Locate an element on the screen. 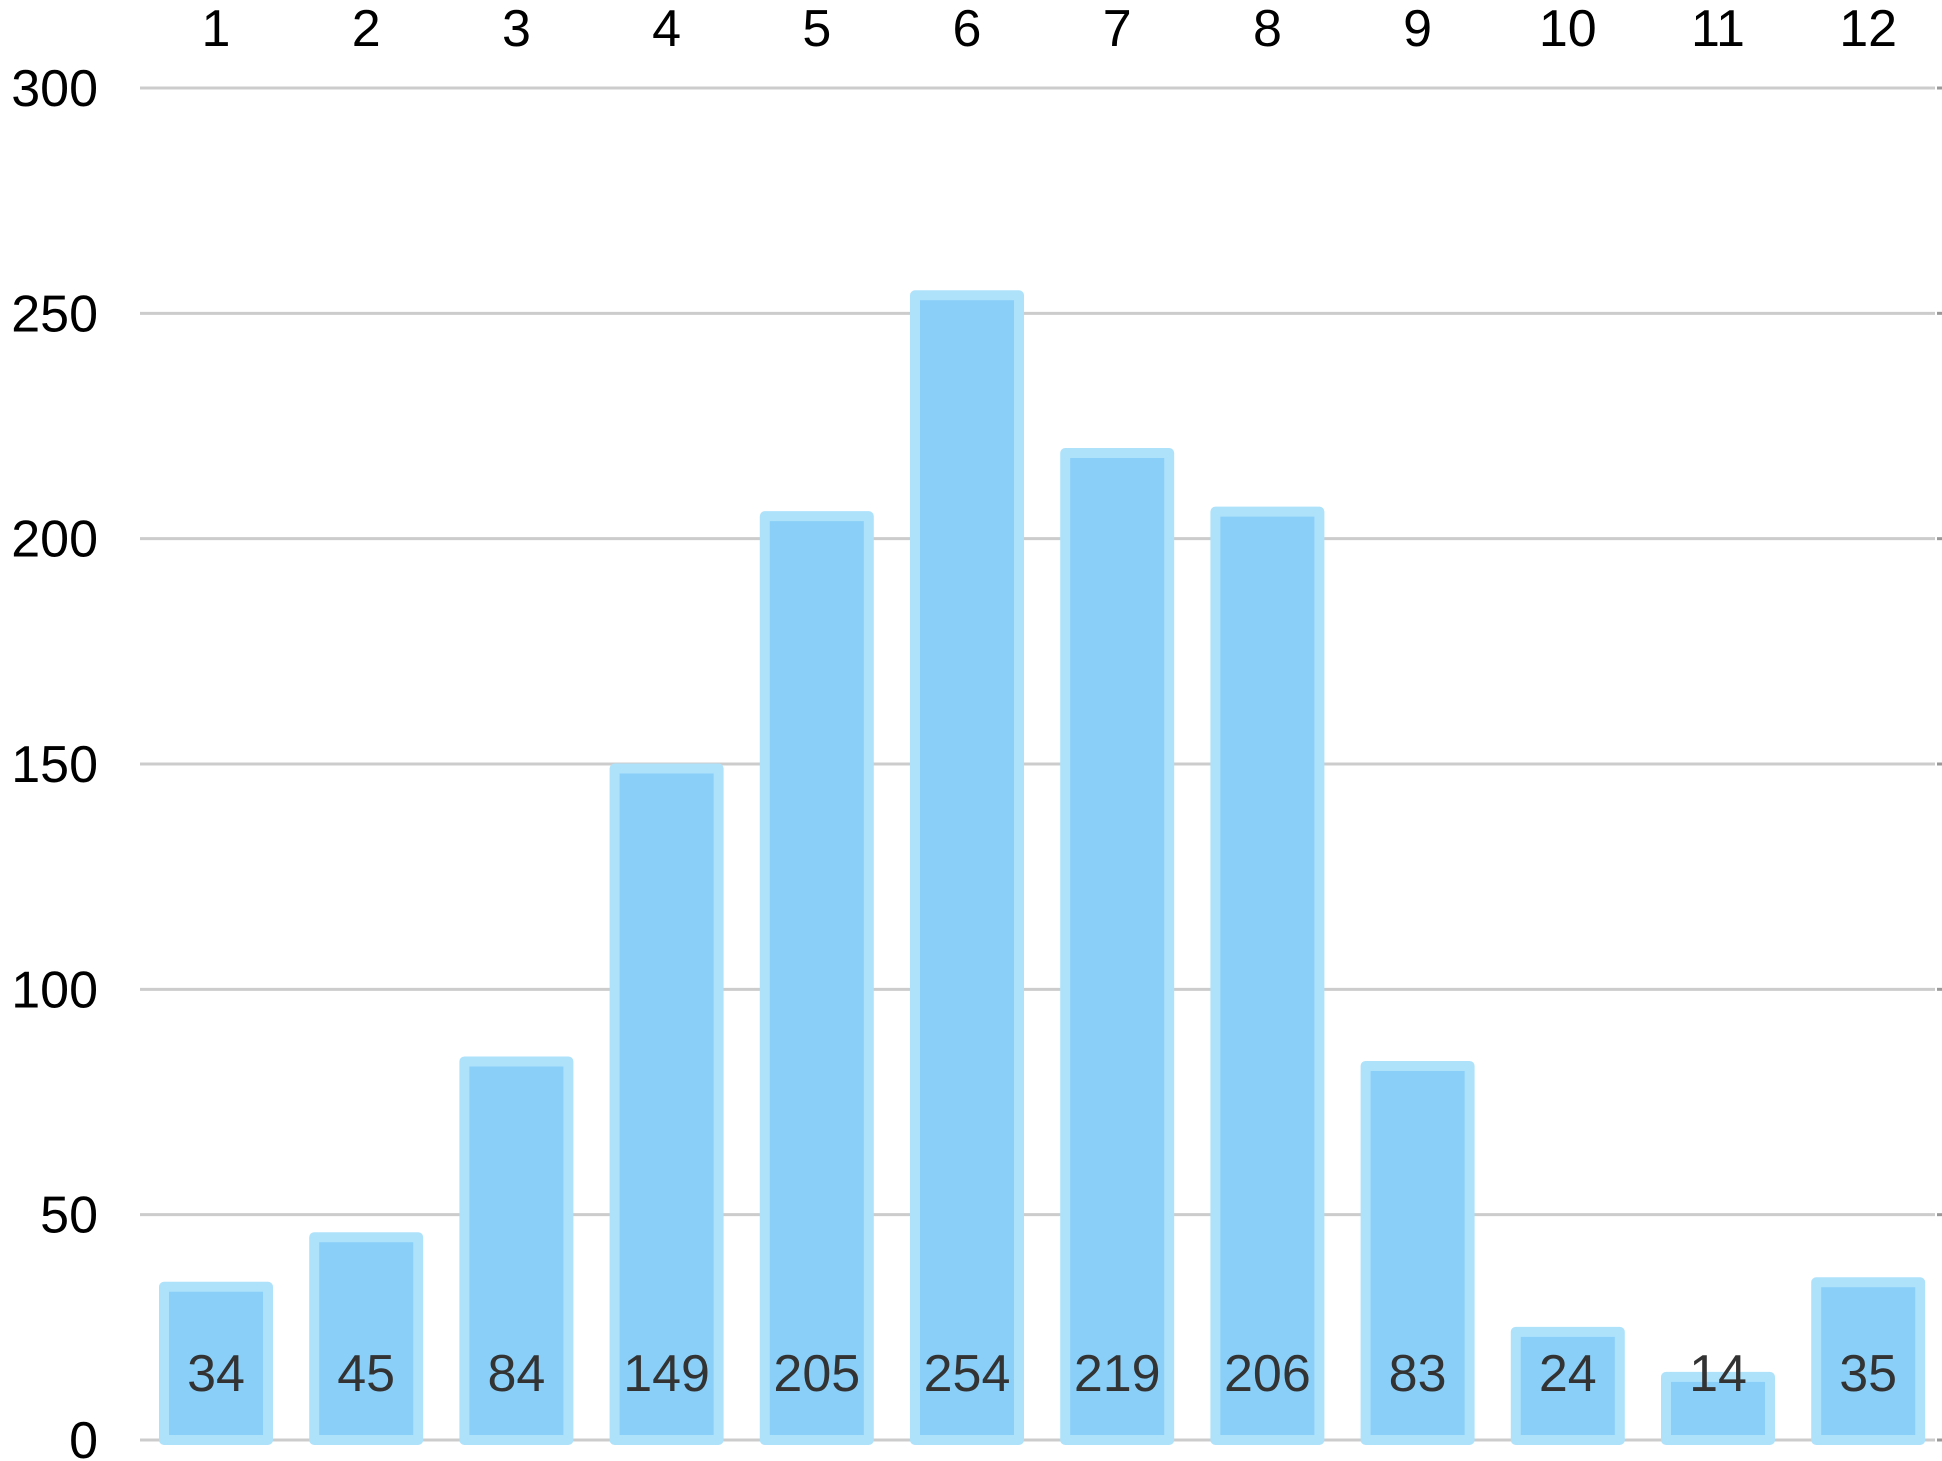 This screenshot has width=1942, height=1461. bar-value-label: 206 is located at coordinates (1267, 1374).